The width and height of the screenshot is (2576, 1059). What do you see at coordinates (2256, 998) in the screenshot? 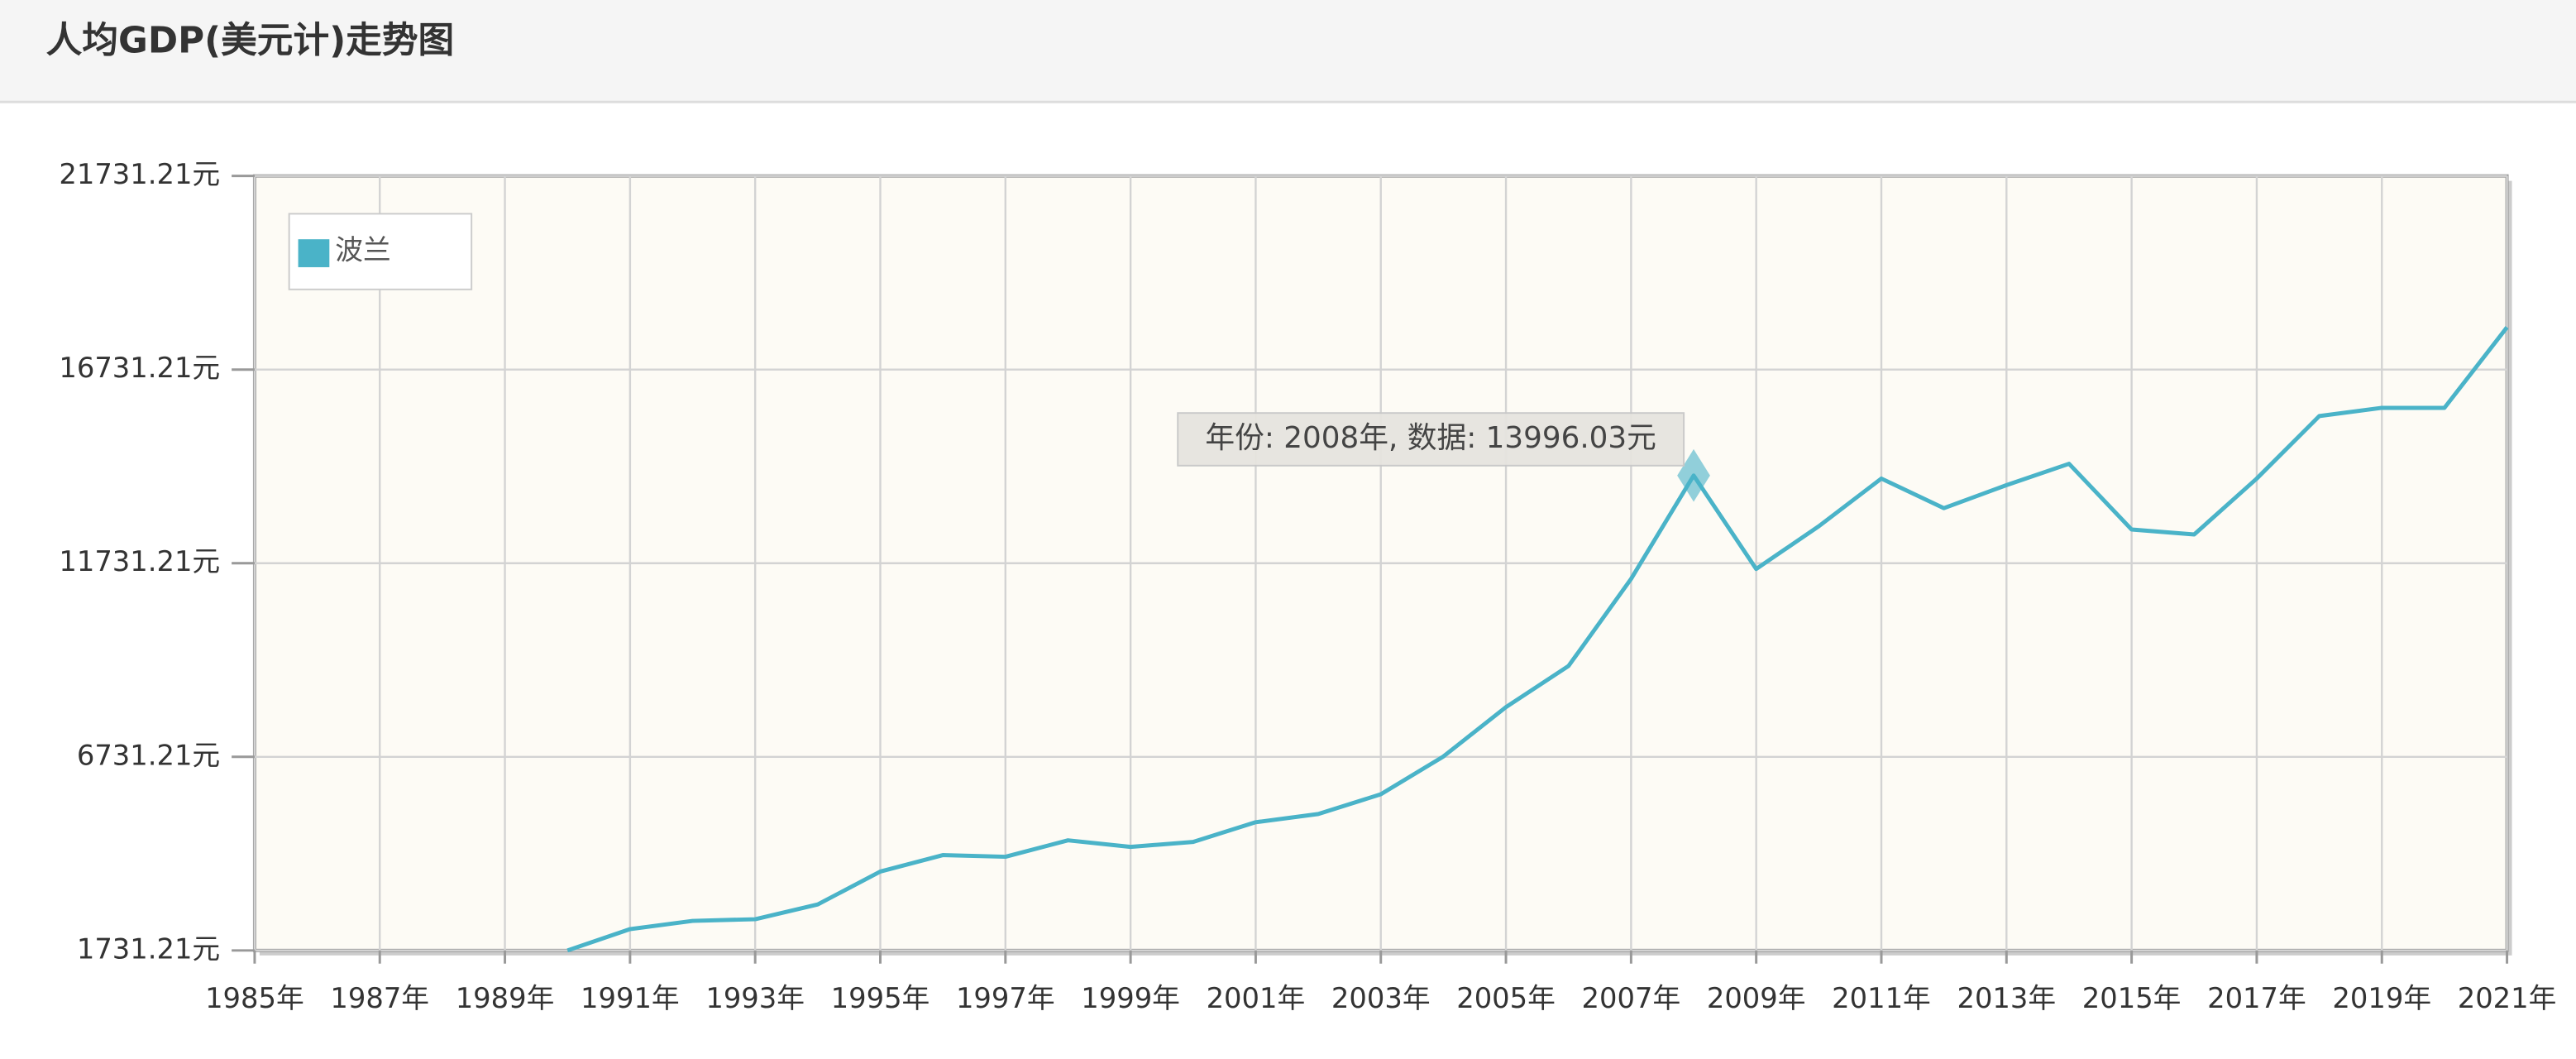
I see `x-tick-label: 2017年` at bounding box center [2256, 998].